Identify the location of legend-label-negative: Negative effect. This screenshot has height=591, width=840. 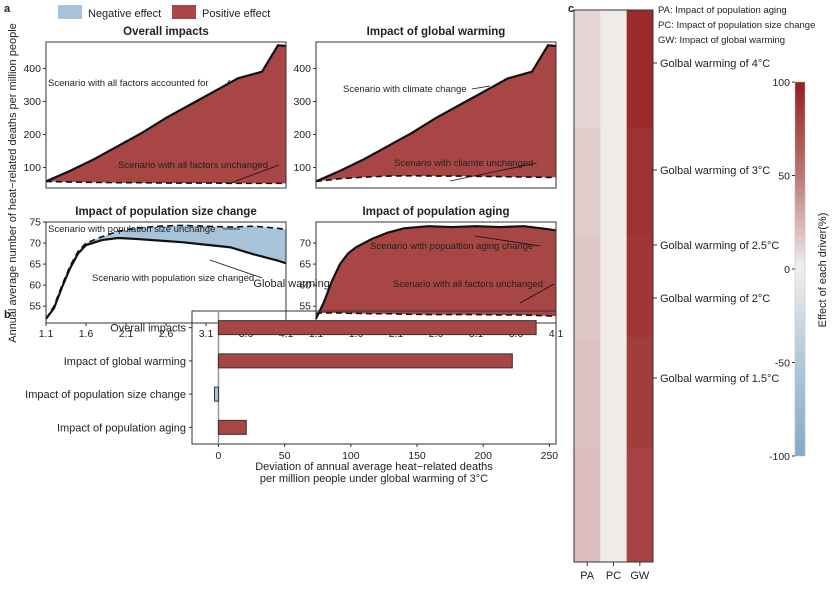
(124, 14).